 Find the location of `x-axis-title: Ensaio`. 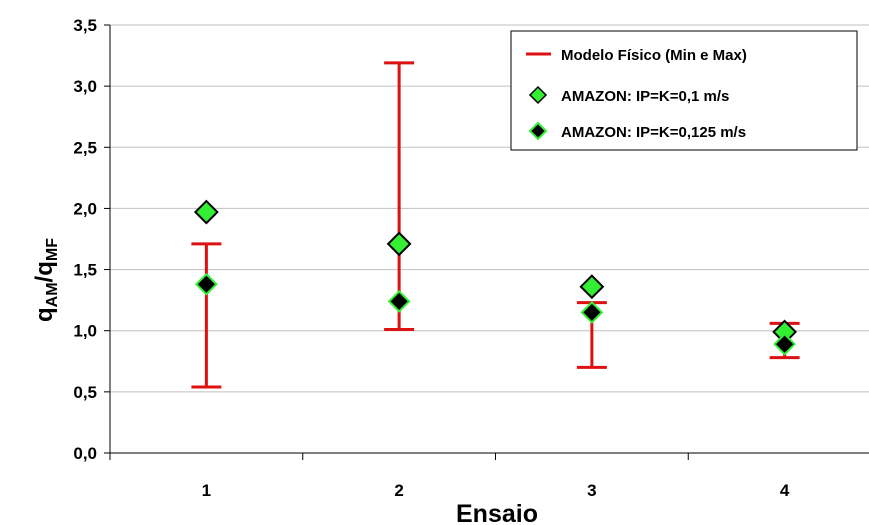

x-axis-title: Ensaio is located at coordinates (497, 512).